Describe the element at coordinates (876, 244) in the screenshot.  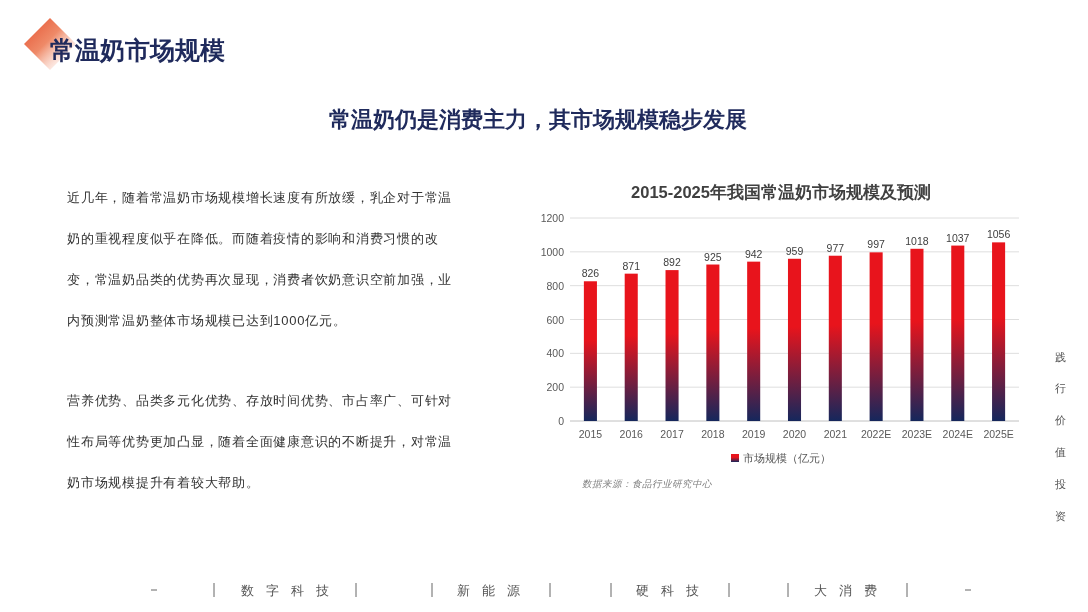
I see `data-label: 997` at that location.